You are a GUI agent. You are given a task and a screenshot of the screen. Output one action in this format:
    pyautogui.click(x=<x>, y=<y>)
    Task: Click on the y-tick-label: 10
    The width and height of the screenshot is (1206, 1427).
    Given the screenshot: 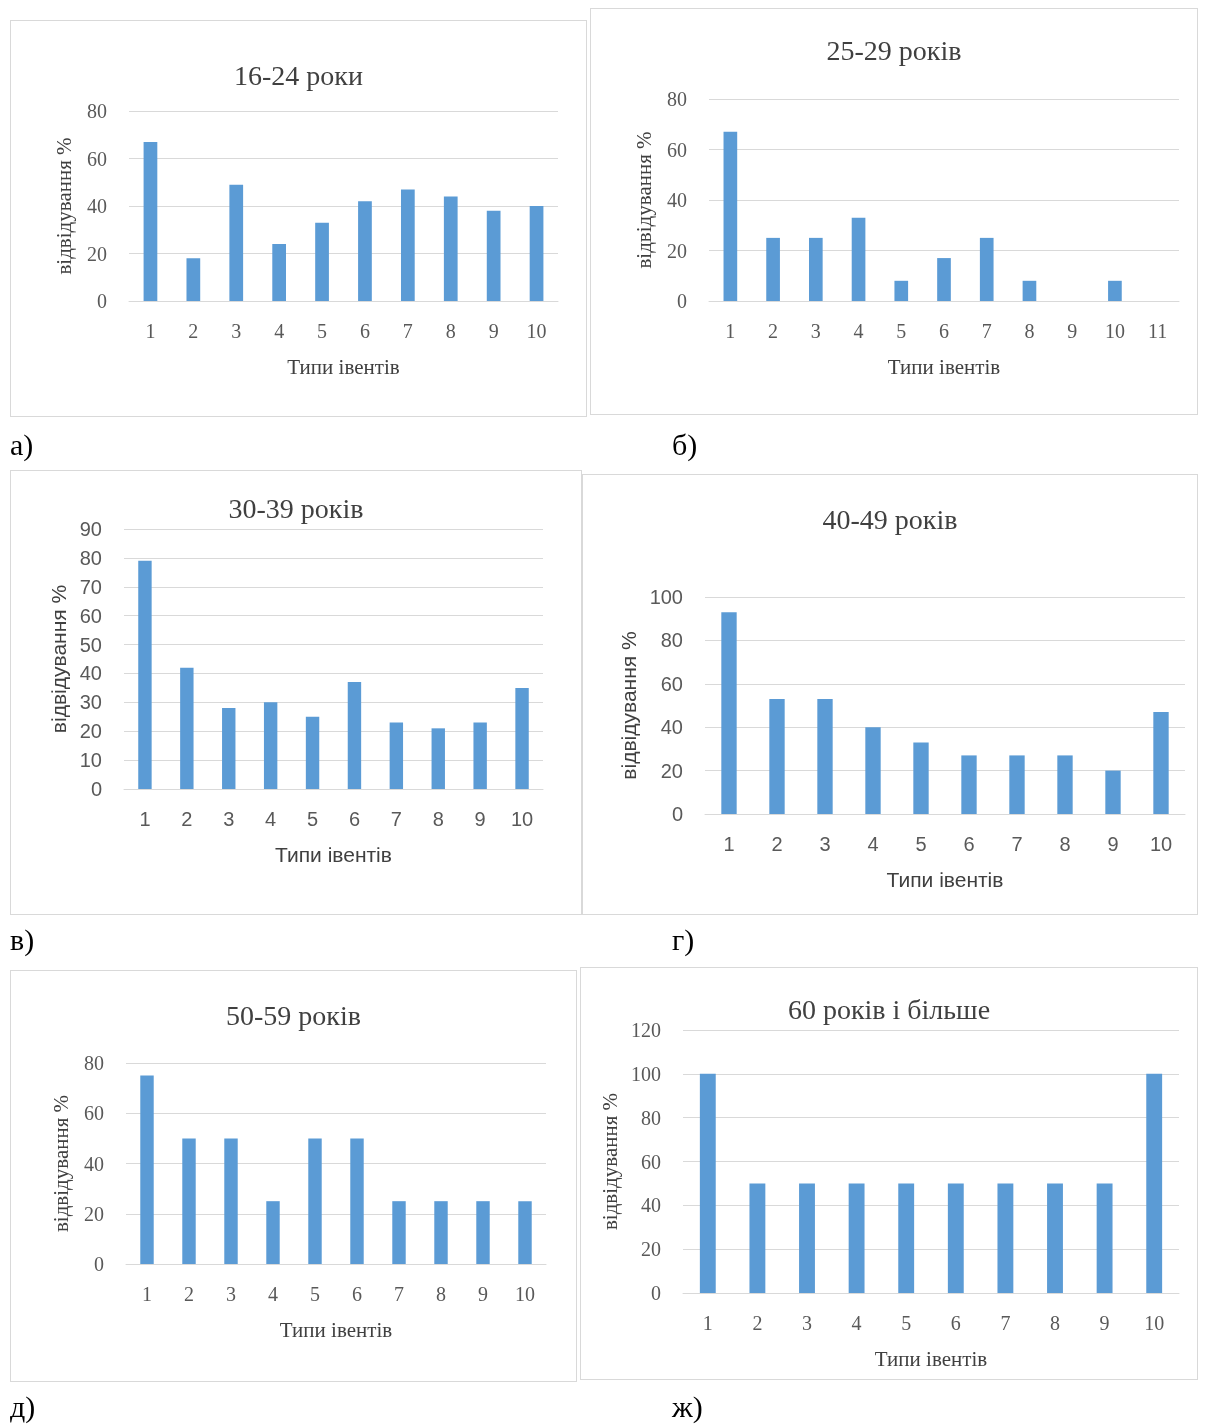 What is the action you would take?
    pyautogui.click(x=90, y=760)
    